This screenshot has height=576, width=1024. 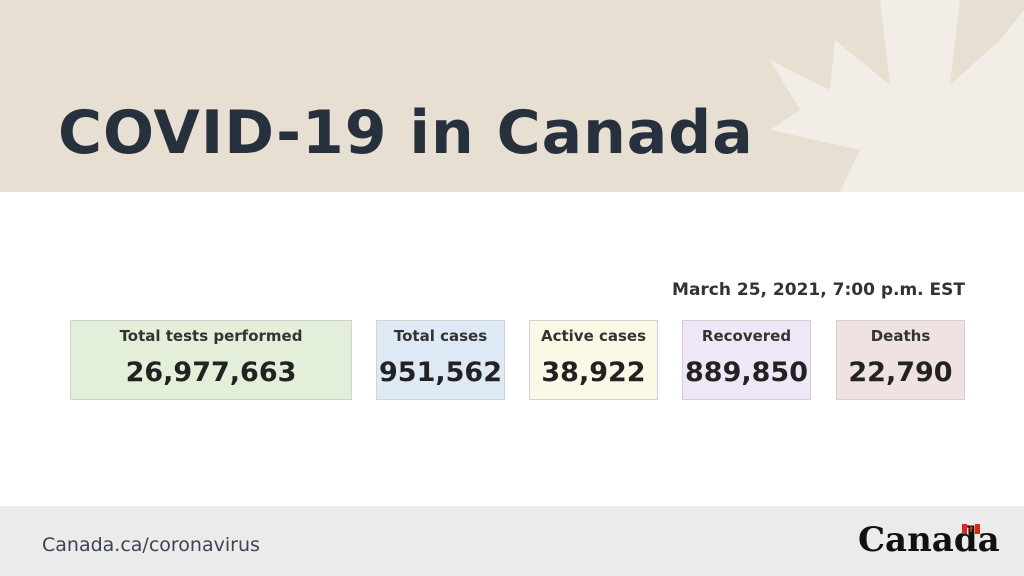 I want to click on stat-value: 26,977,663, so click(x=211, y=372).